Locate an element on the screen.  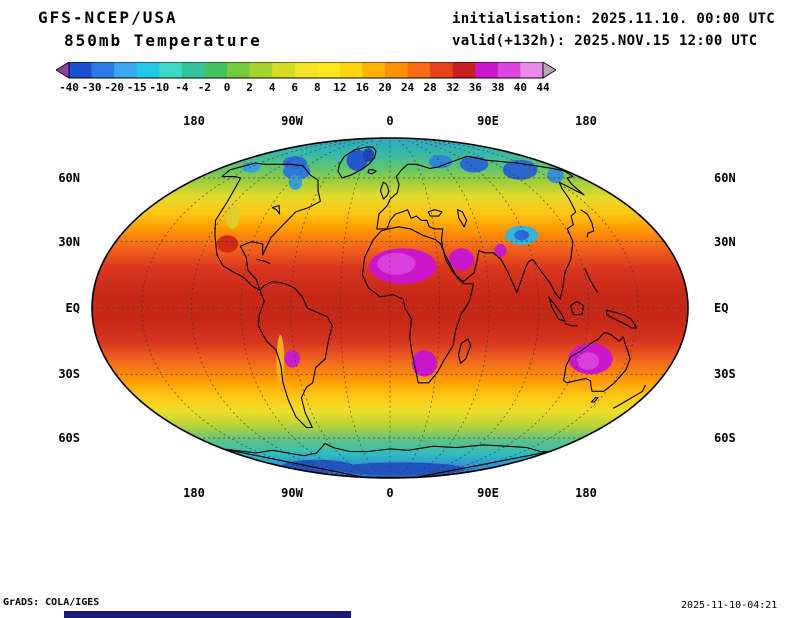
bottom-strip is located at coordinates (207, 614).